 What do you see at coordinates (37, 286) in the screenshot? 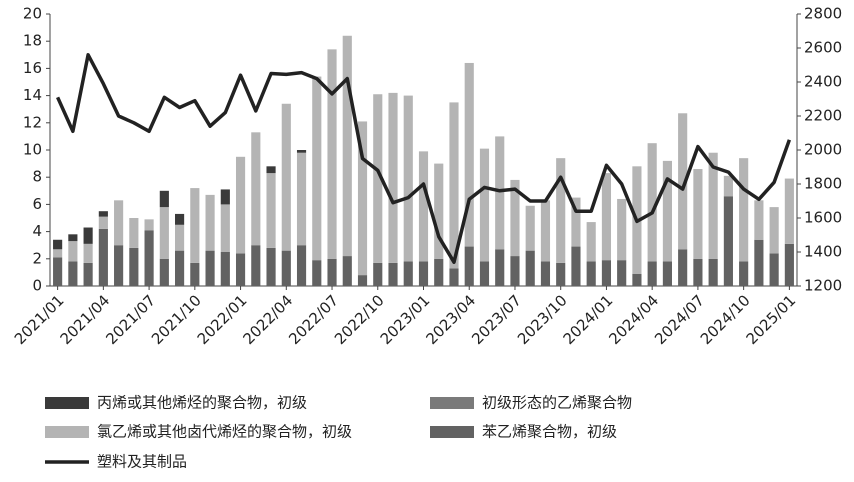
I see `y-tick-label: 0` at bounding box center [37, 286].